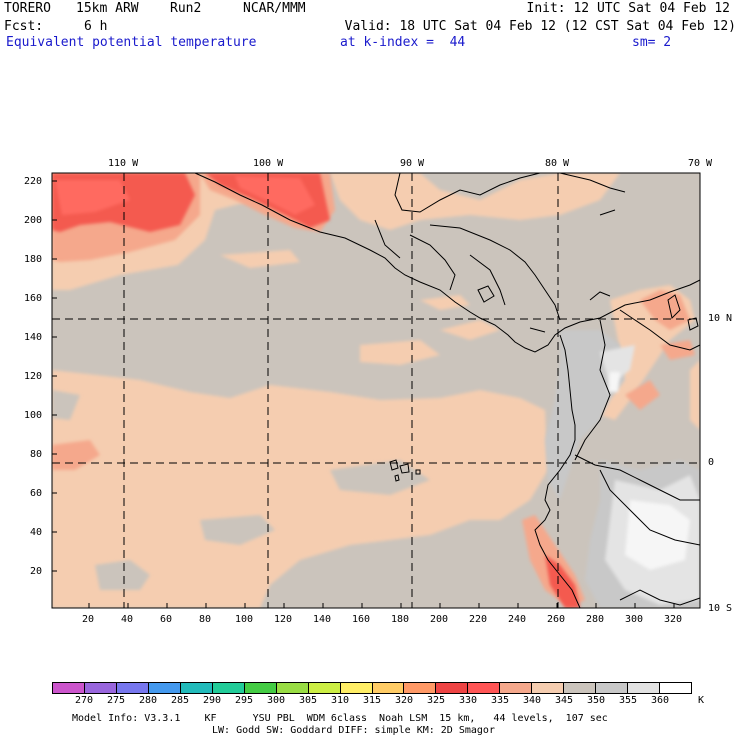  I want to click on colorbar-value-label: 345, so click(564, 700).